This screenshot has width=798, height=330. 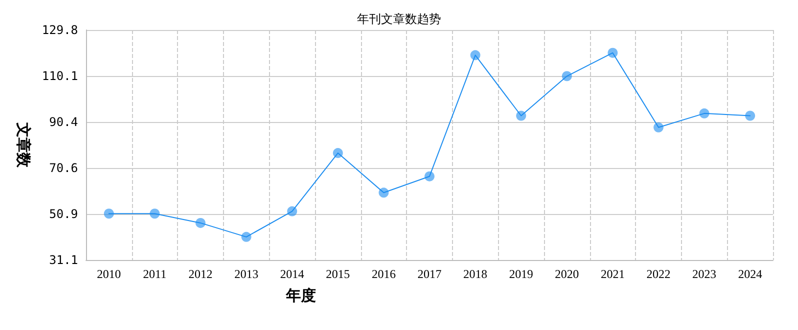 What do you see at coordinates (300, 295) in the screenshot?
I see `x-axis-title: 年度` at bounding box center [300, 295].